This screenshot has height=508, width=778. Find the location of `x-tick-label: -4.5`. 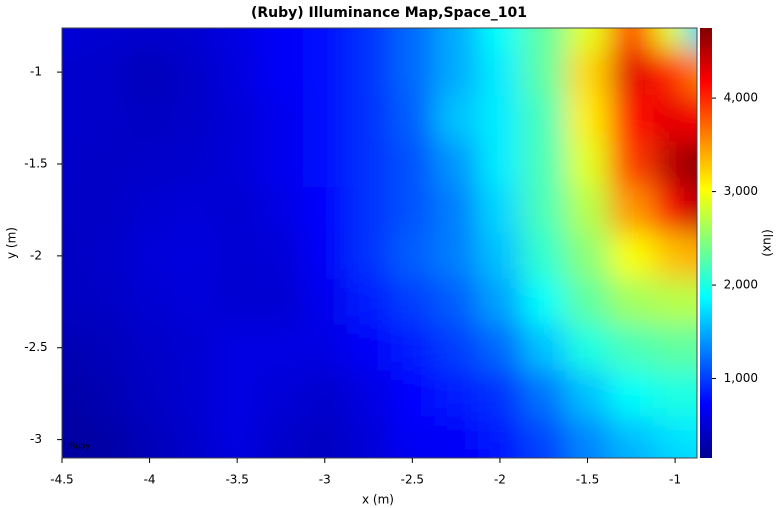

x-tick-label: -4.5 is located at coordinates (61, 480).